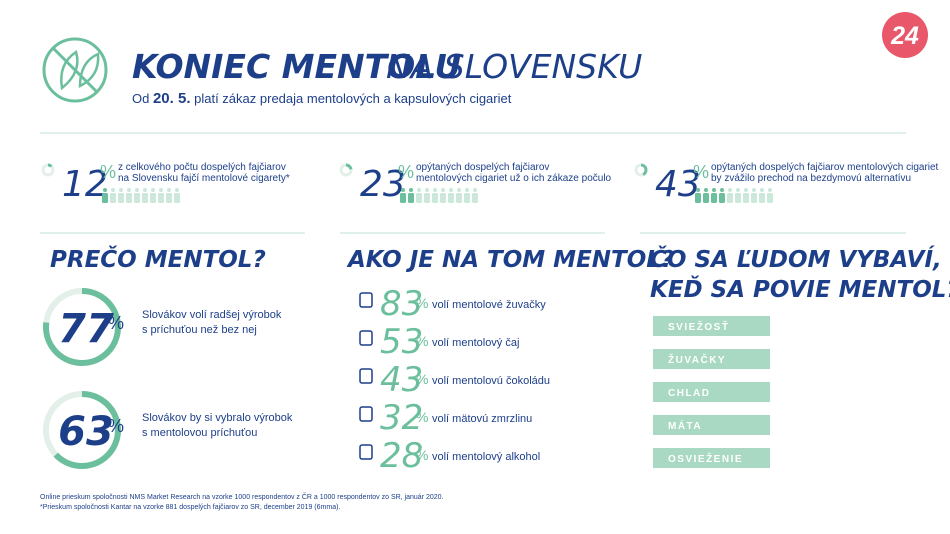  I want to click on ring-text: s mentolovou príchuťou, so click(199, 433).